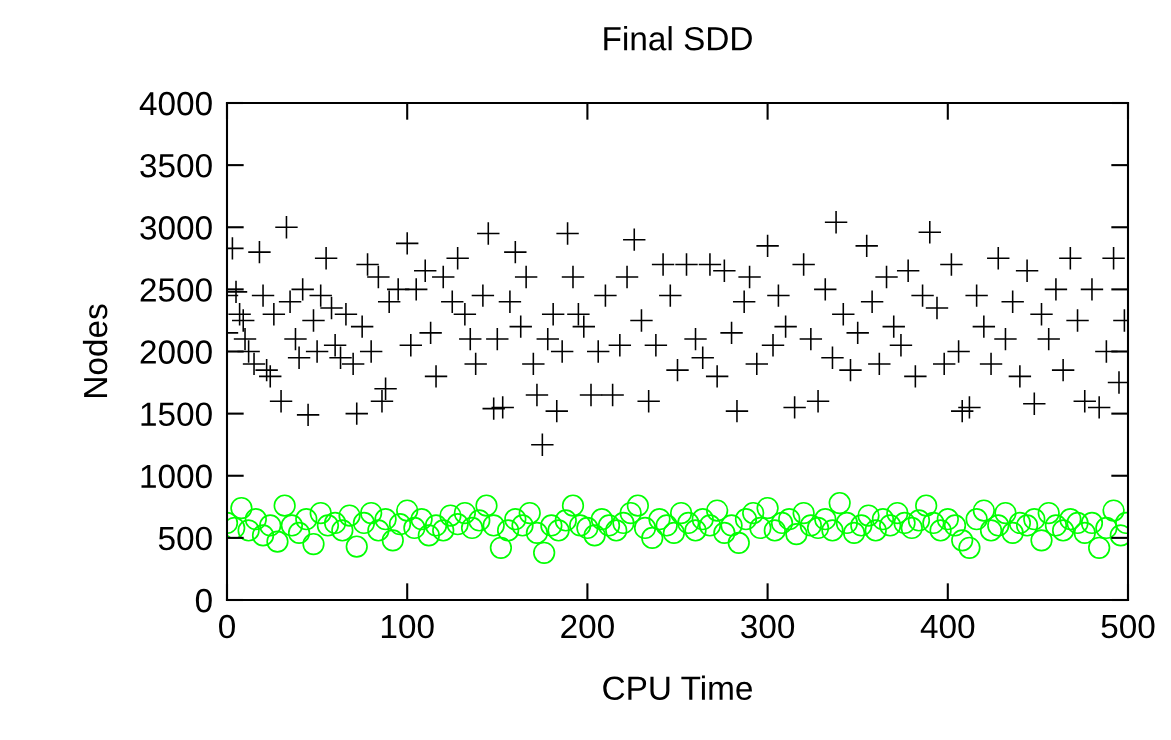  I want to click on x-tick-label: 500, so click(1128, 626).